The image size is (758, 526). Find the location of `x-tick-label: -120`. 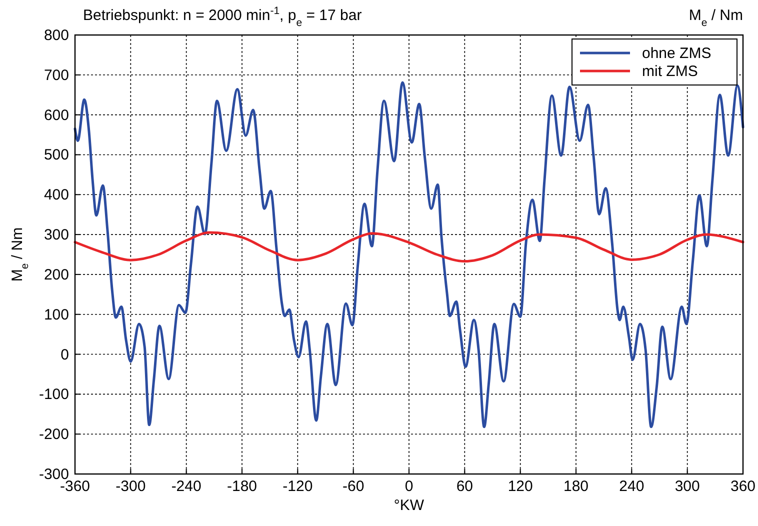

x-tick-label: -120 is located at coordinates (297, 486).